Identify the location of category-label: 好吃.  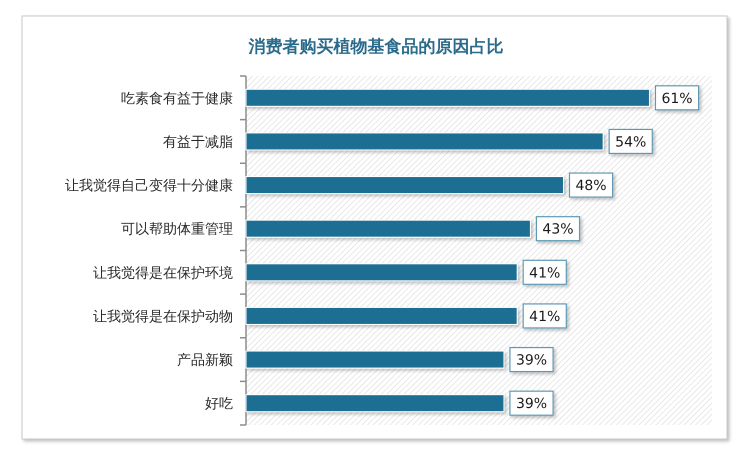
(219, 404).